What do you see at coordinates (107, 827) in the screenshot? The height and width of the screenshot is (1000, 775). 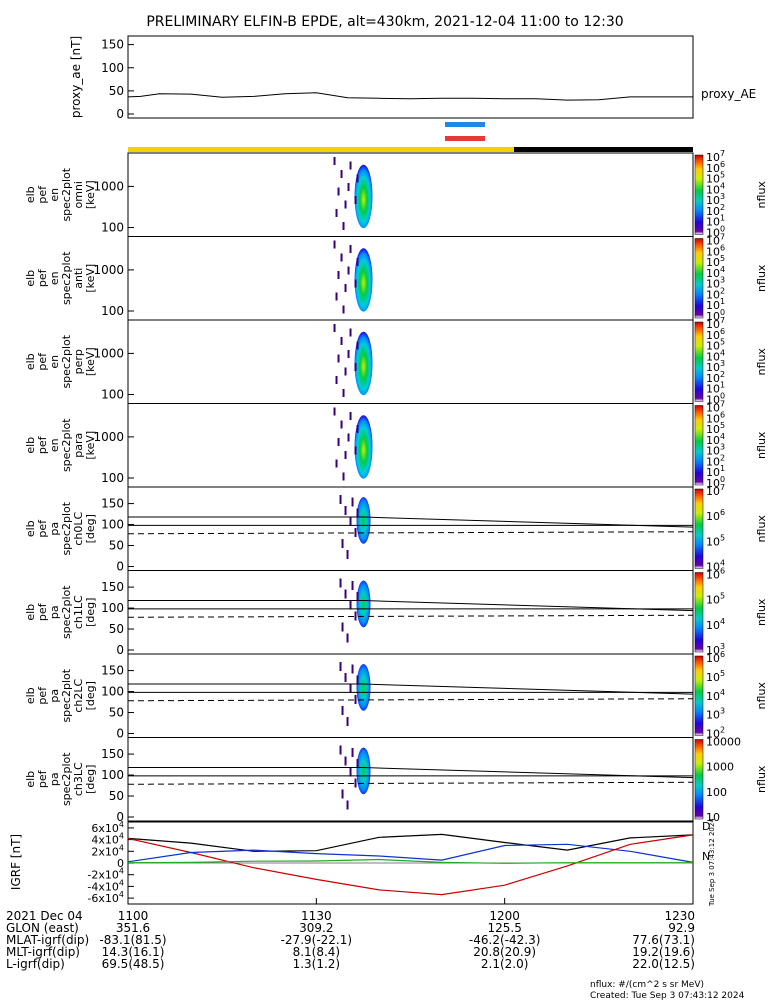 I see `igrf-ytick-label: 6x10⁴` at bounding box center [107, 827].